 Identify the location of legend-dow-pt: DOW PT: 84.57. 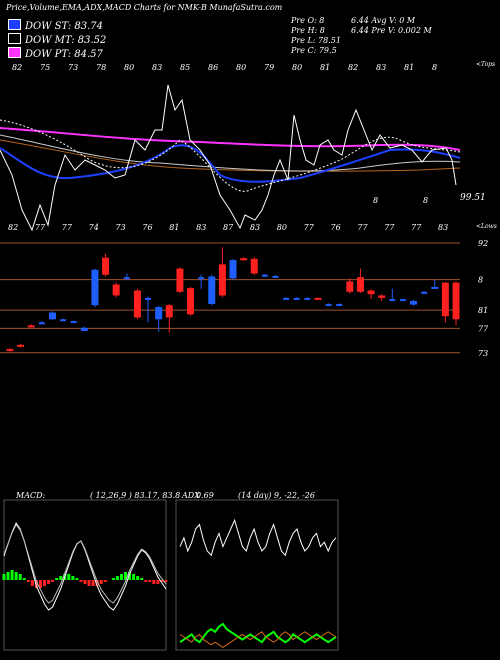
(55, 53).